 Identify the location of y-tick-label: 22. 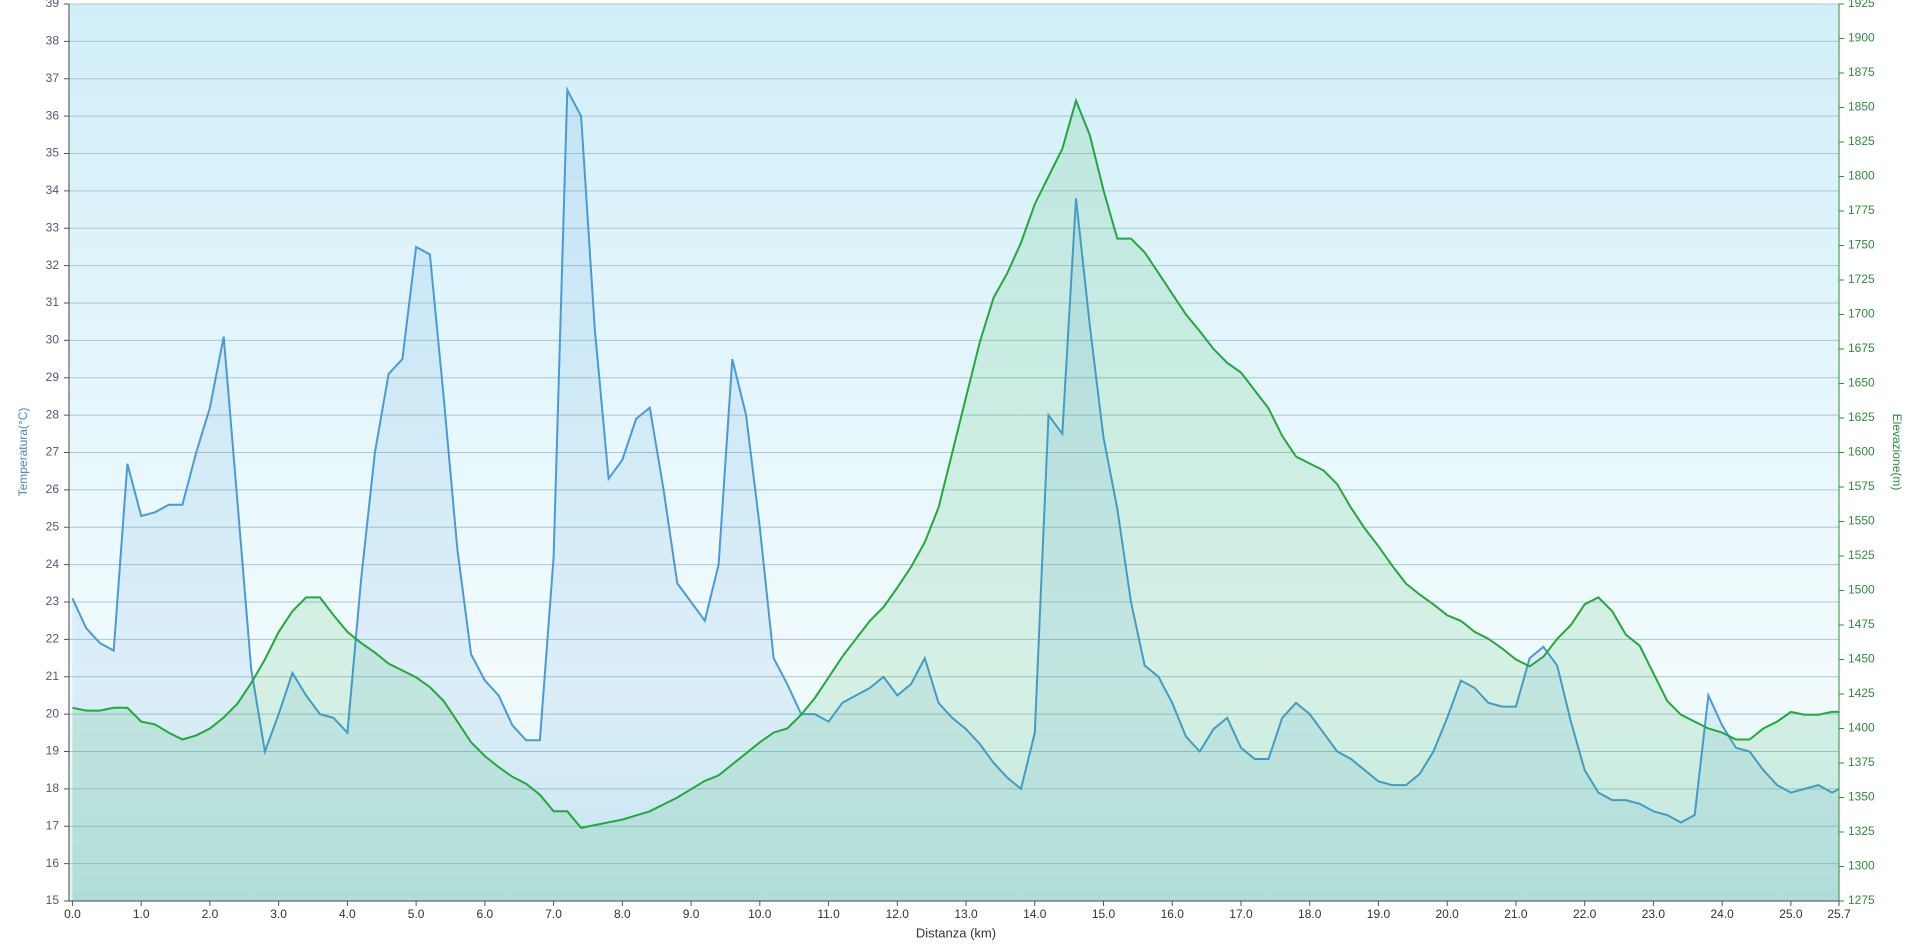
(53, 639).